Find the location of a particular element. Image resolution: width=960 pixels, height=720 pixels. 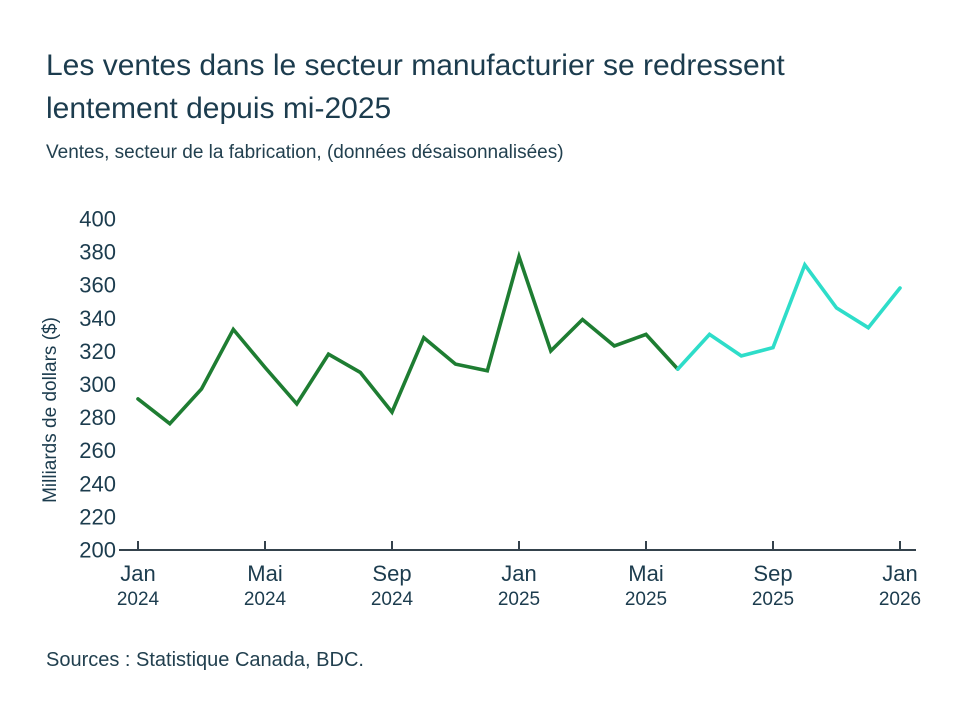

x-tick-year-label: 2026 is located at coordinates (900, 599).